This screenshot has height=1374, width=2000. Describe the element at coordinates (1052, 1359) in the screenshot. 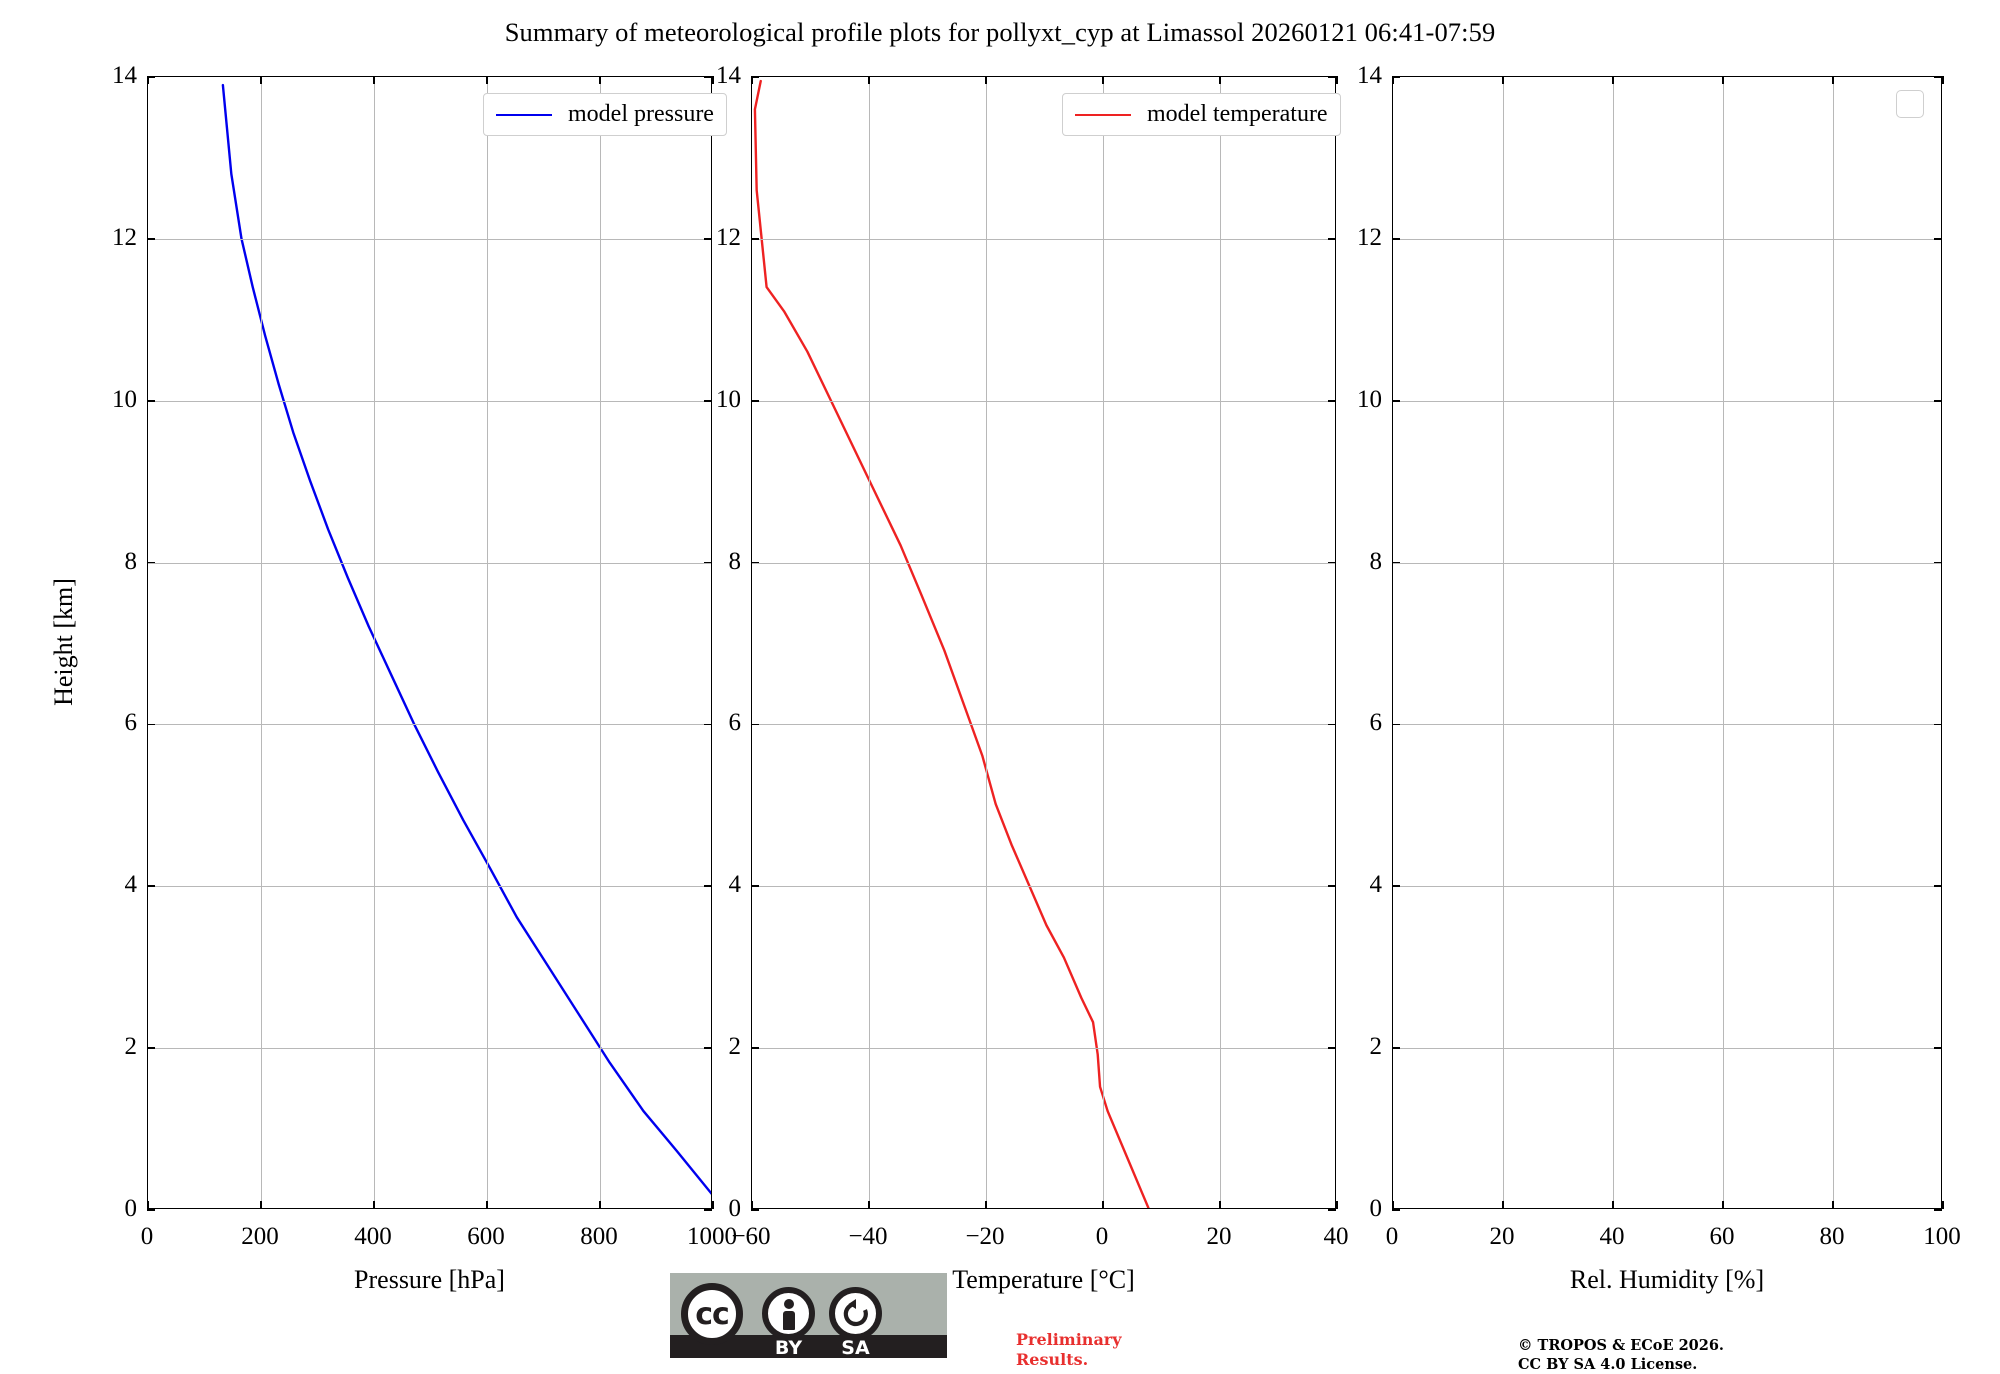

I see `preliminary-line-2: Results.` at that location.